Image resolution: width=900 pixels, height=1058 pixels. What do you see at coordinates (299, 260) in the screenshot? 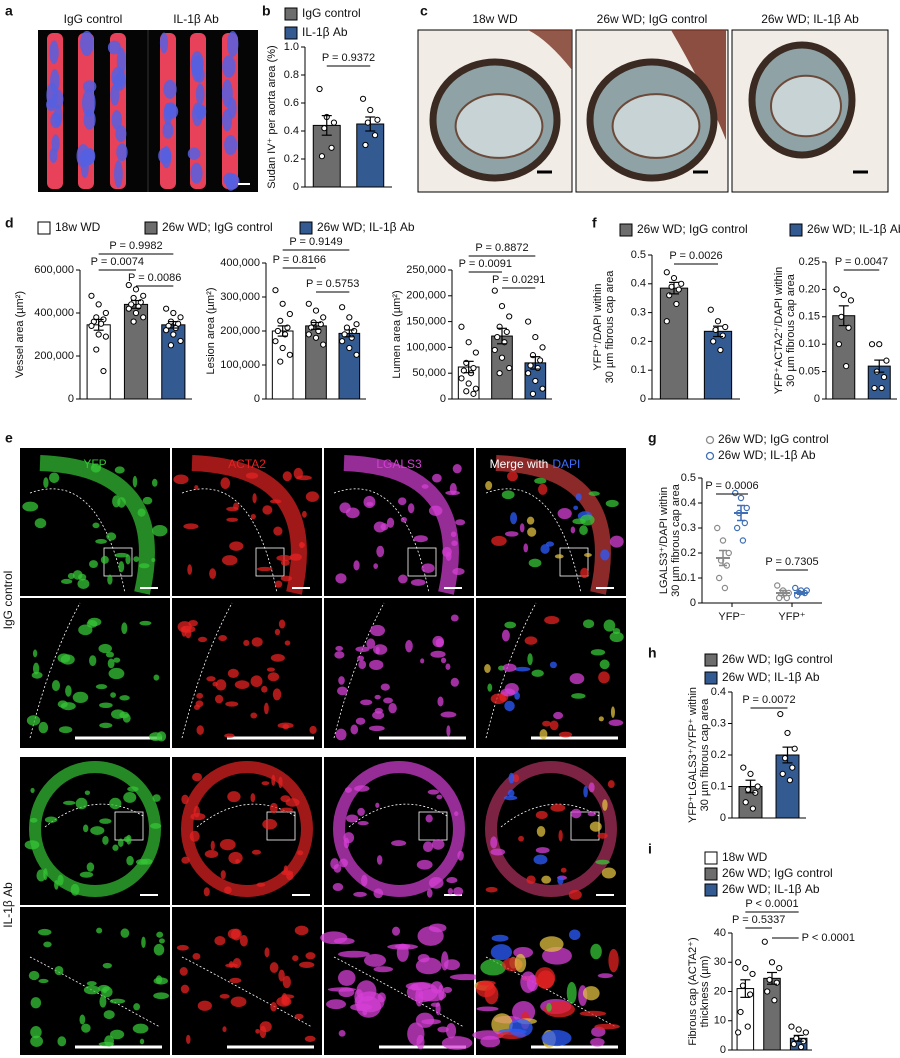
I see `p-value: P = 0.8166` at bounding box center [299, 260].